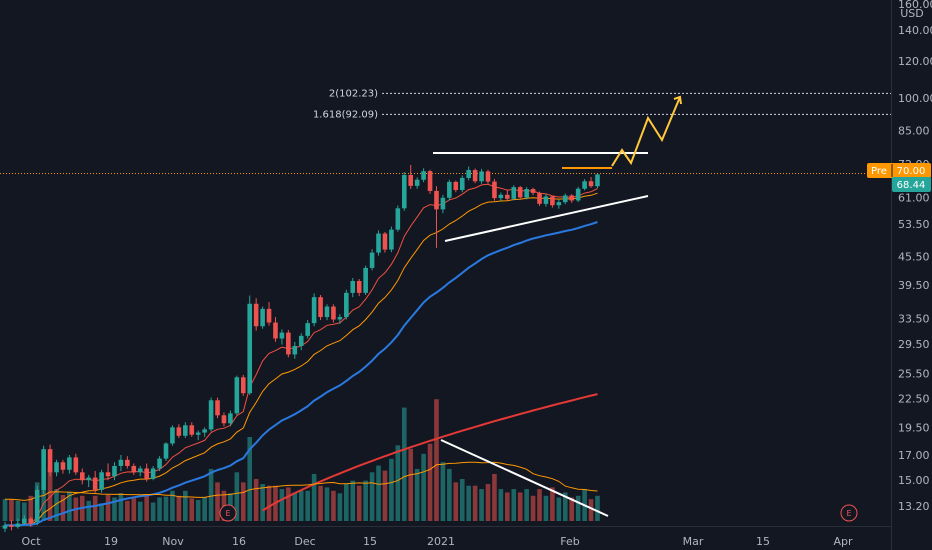  Describe the element at coordinates (899, 170) in the screenshot. I see `pre-market-badge-box` at that location.